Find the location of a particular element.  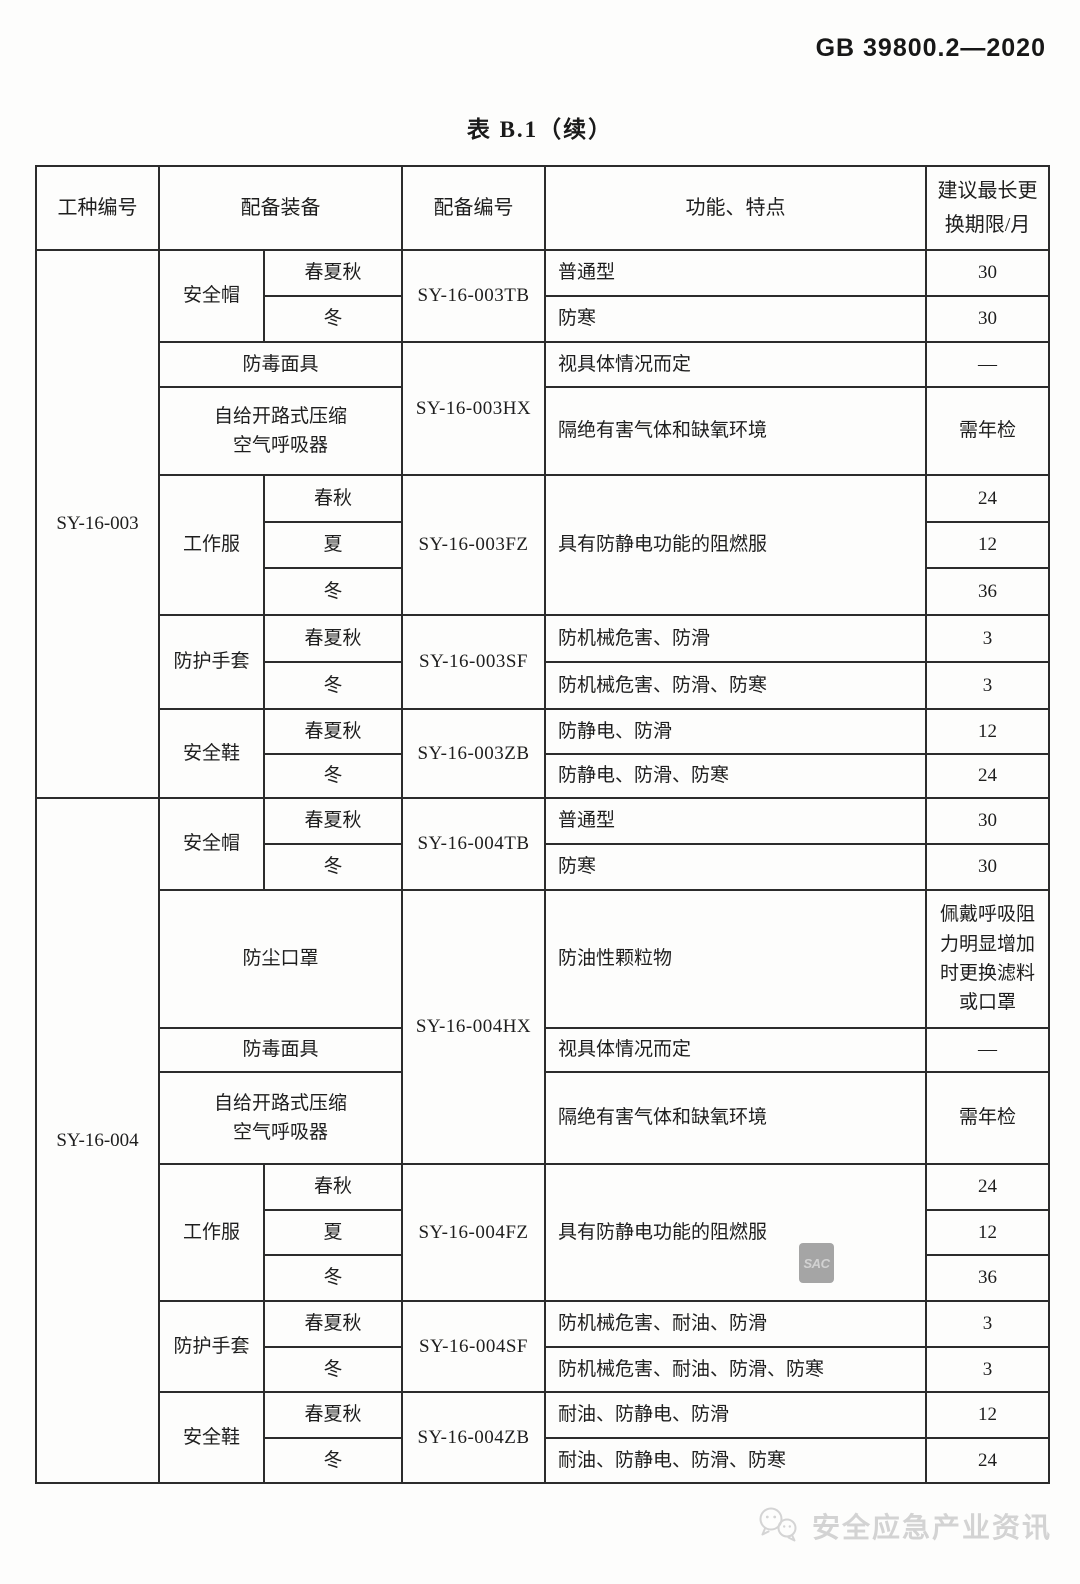

feature-cell: 隔绝有害气体和缺氧环境 is located at coordinates (735, 431).